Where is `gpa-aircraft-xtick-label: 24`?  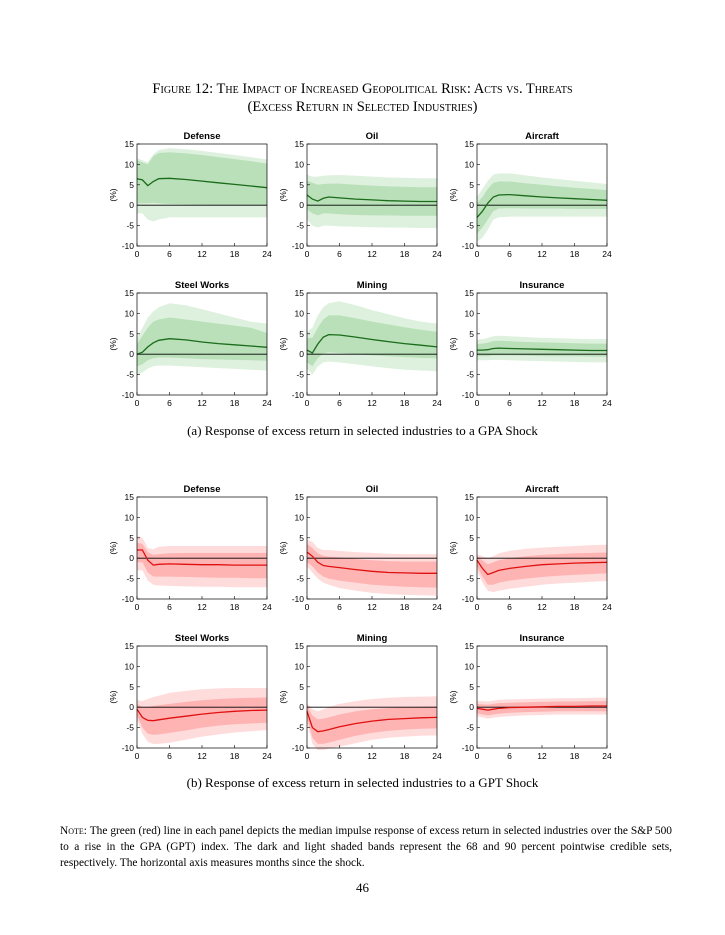 gpa-aircraft-xtick-label: 24 is located at coordinates (607, 254).